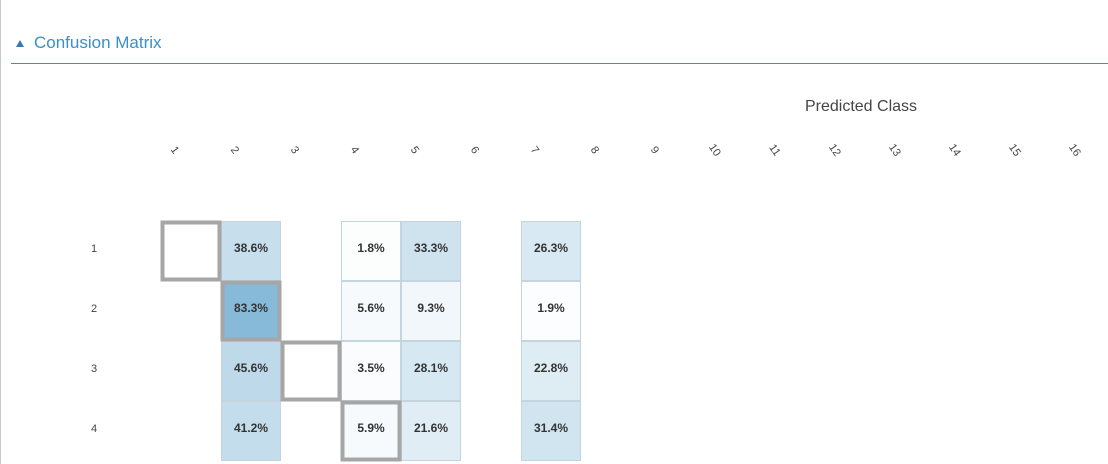 This screenshot has height=464, width=1108. What do you see at coordinates (371, 428) in the screenshot?
I see `cell-value-label: 5.9%` at bounding box center [371, 428].